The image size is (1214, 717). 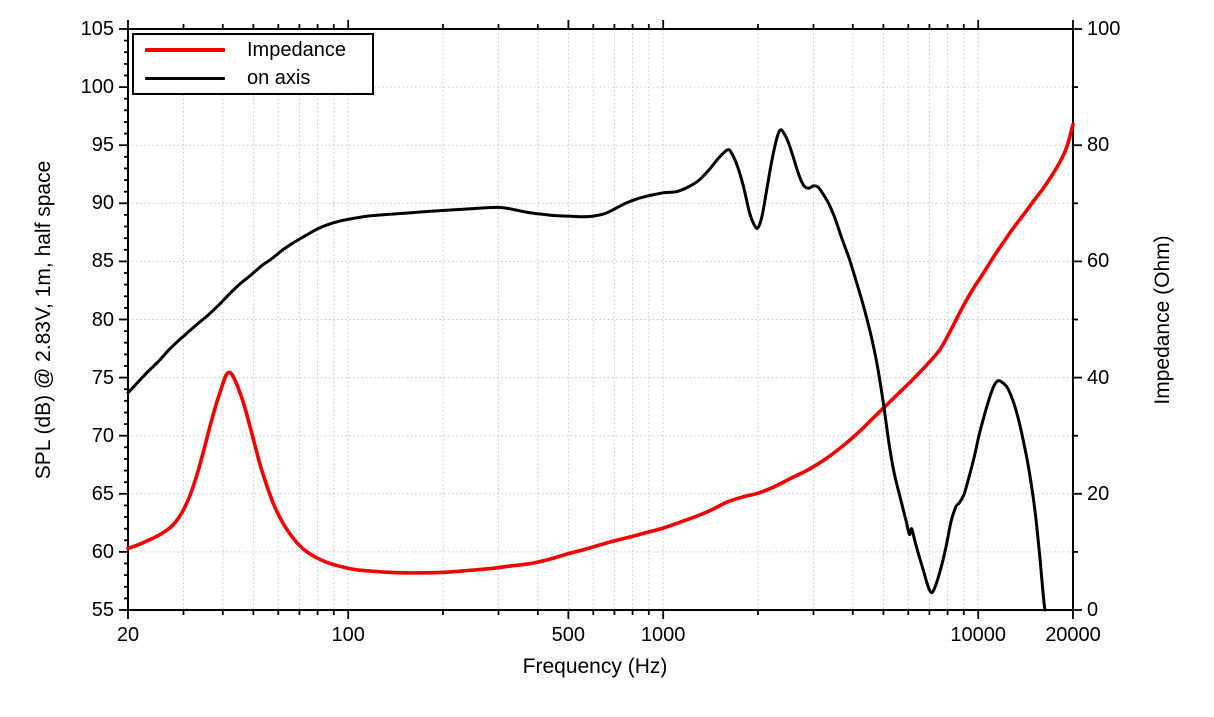 What do you see at coordinates (185, 78) in the screenshot?
I see `on-axis-line-swatch` at bounding box center [185, 78].